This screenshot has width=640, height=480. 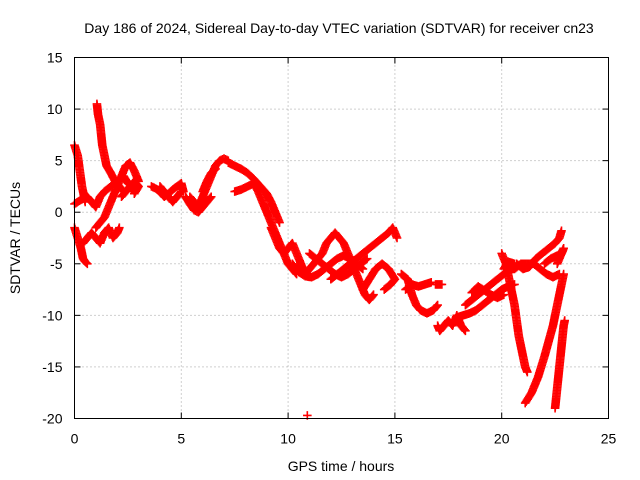 I want to click on x-tick-label: 0, so click(x=75, y=439).